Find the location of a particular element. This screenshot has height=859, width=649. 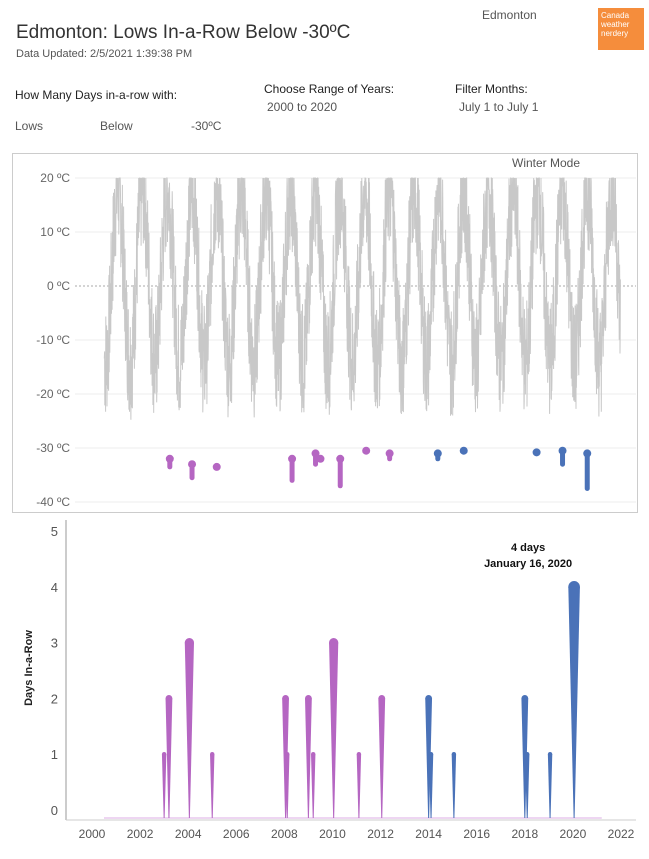

x-tick-label: 2014 is located at coordinates (428, 834).